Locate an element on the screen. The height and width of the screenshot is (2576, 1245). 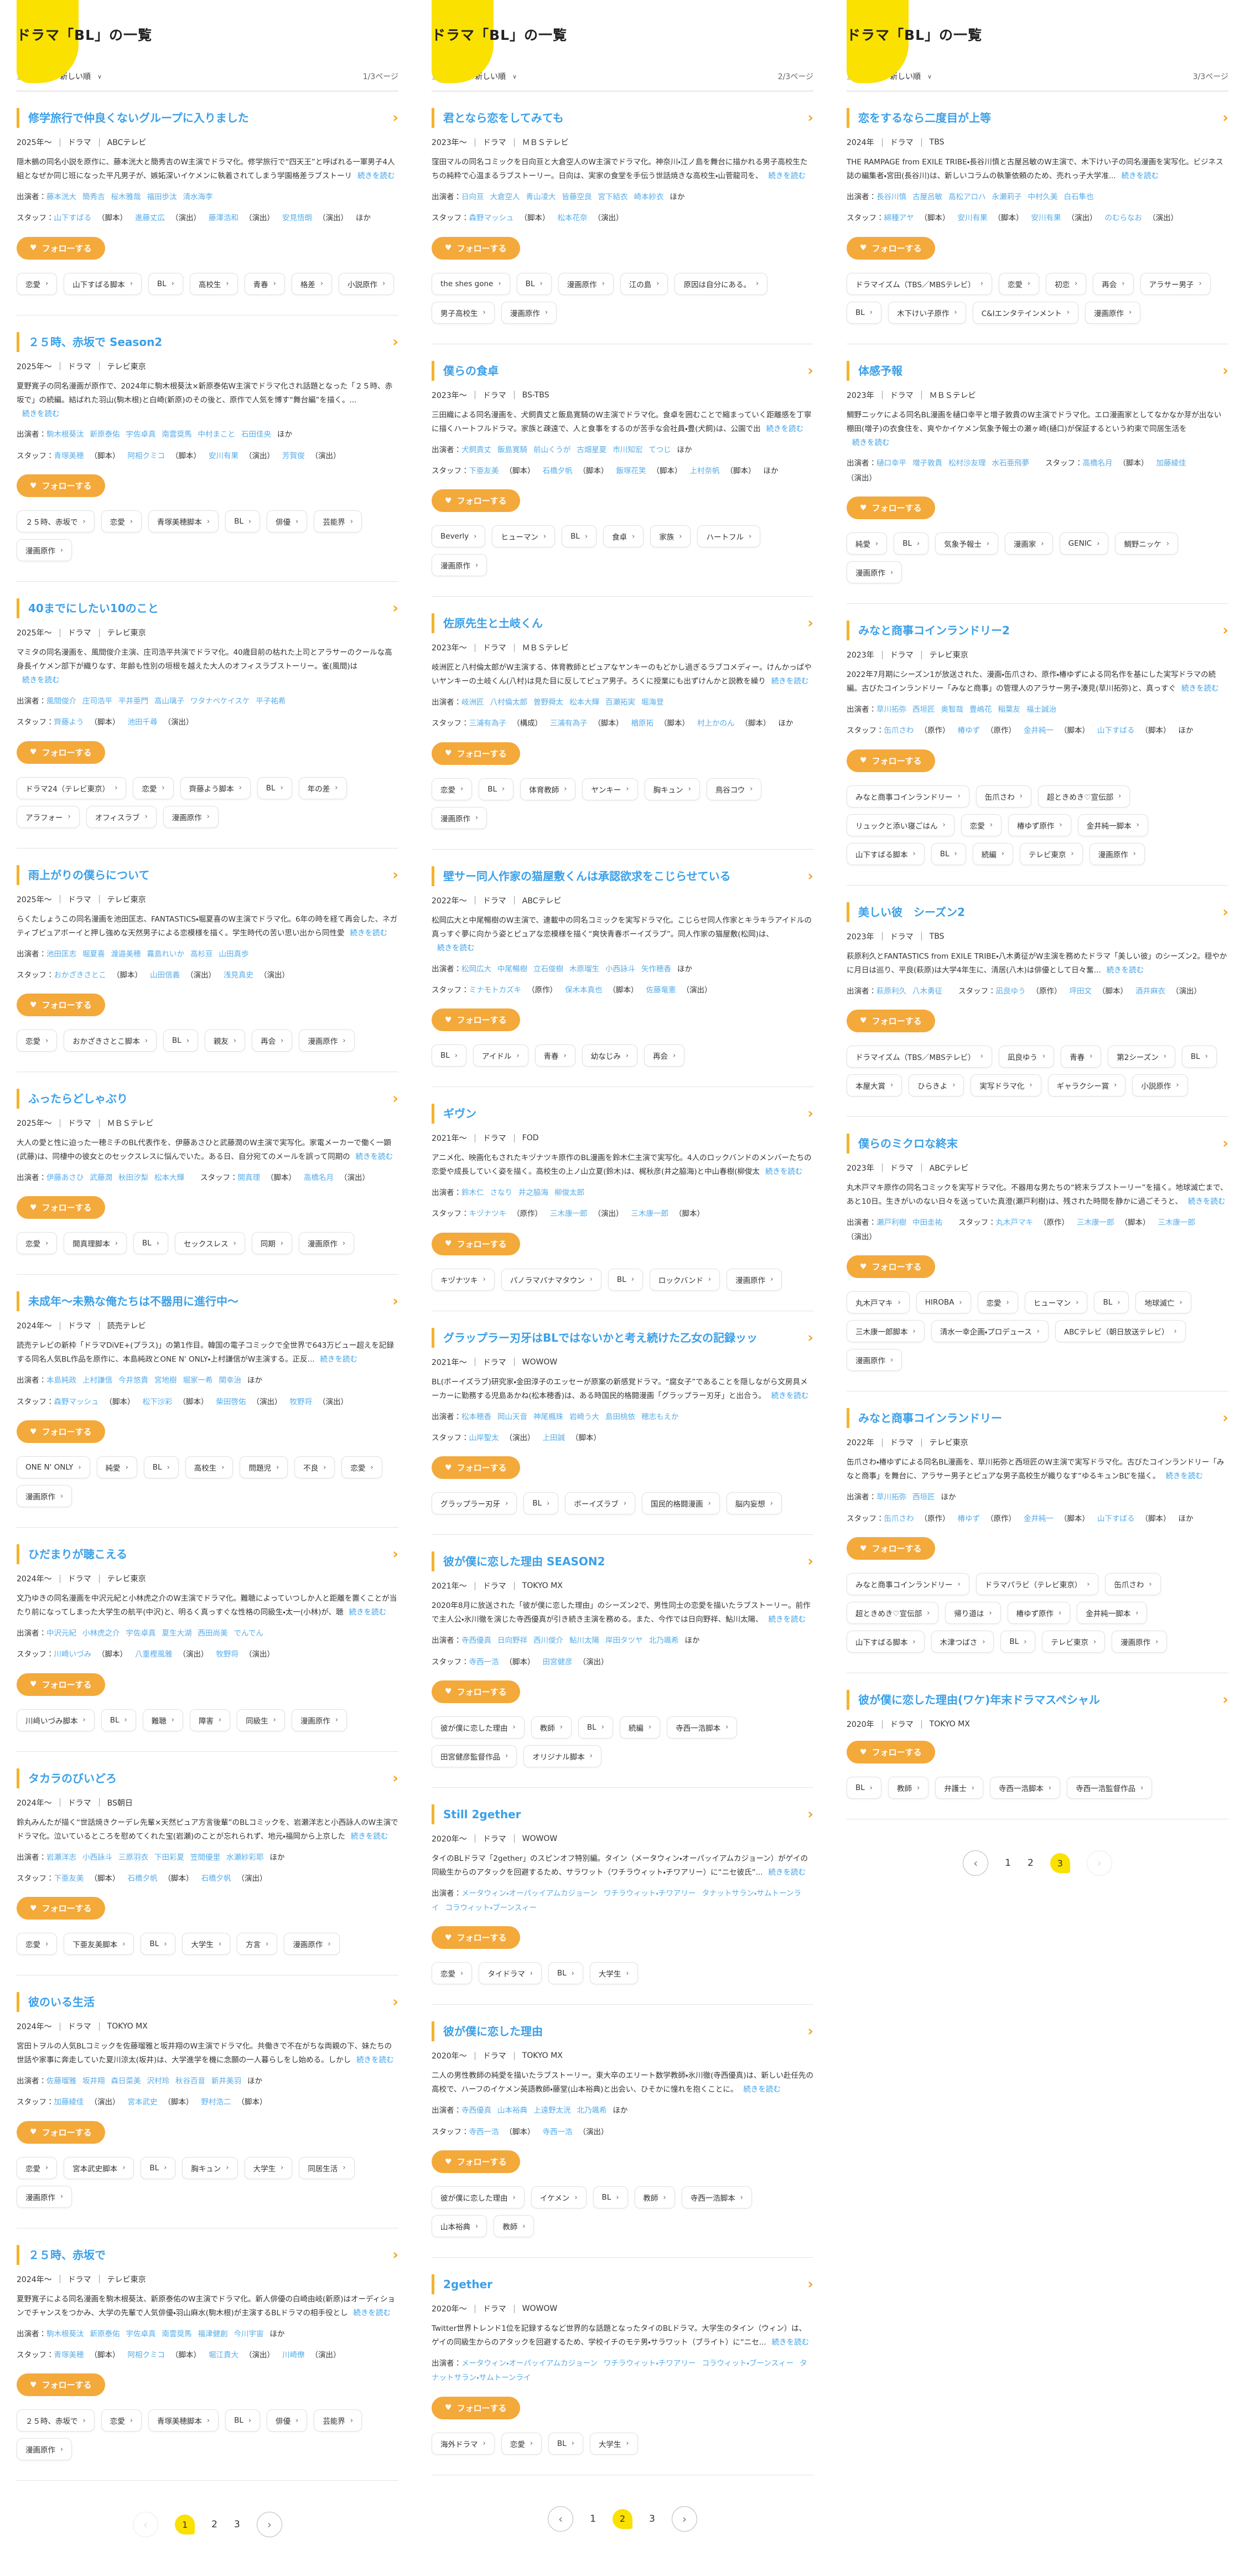
cast-link: 草川拓弥 is located at coordinates (891, 710).